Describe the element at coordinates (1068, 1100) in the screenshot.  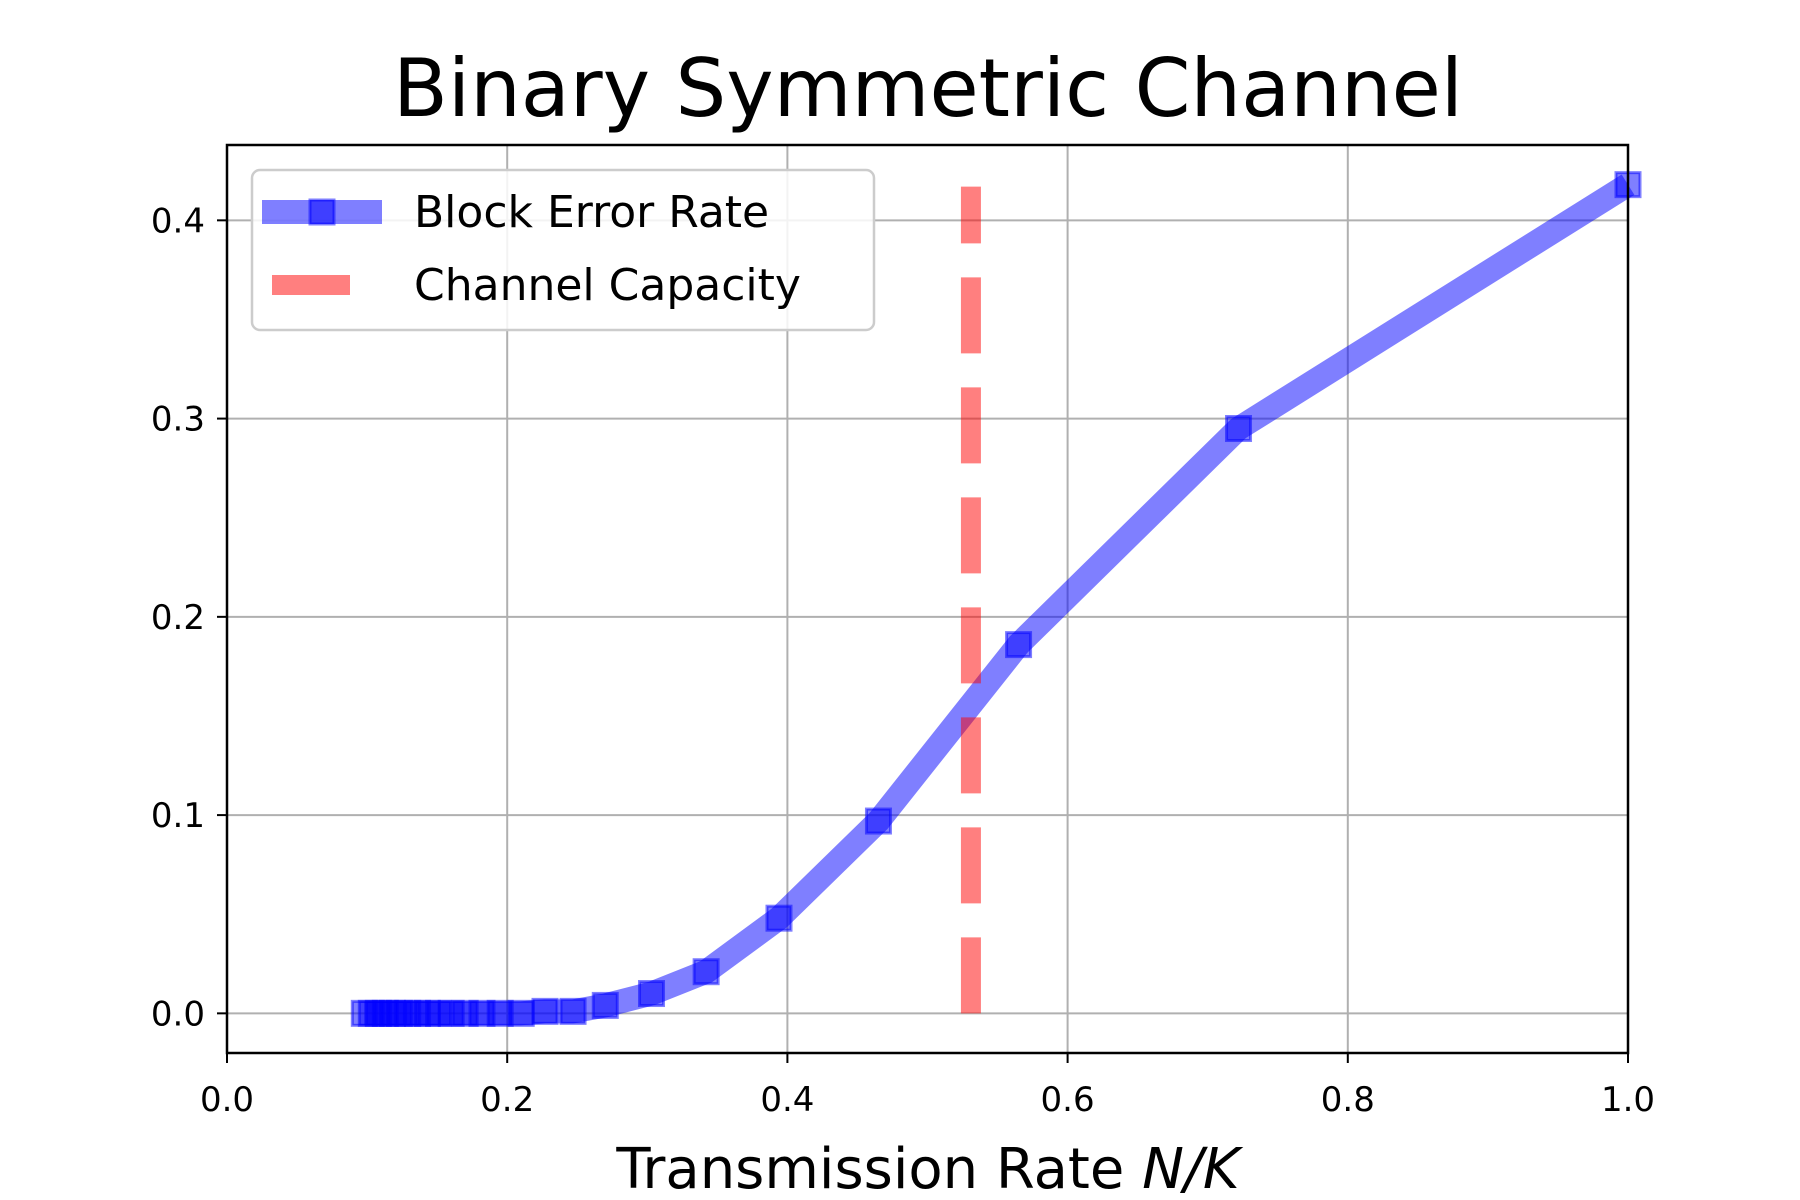
I see `x-tick-label: 0.6` at that location.